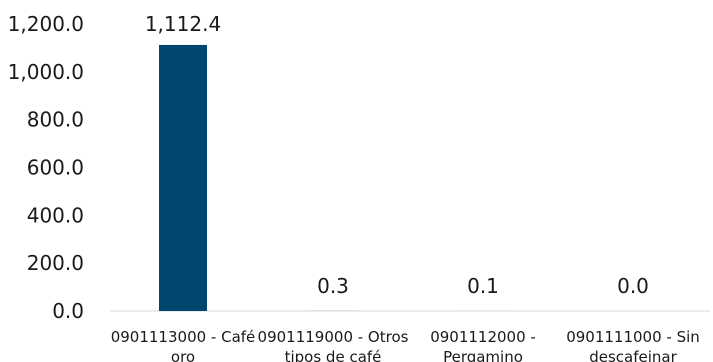 The width and height of the screenshot is (713, 362). I want to click on y-tick-label: 1,200.0, so click(46, 24).